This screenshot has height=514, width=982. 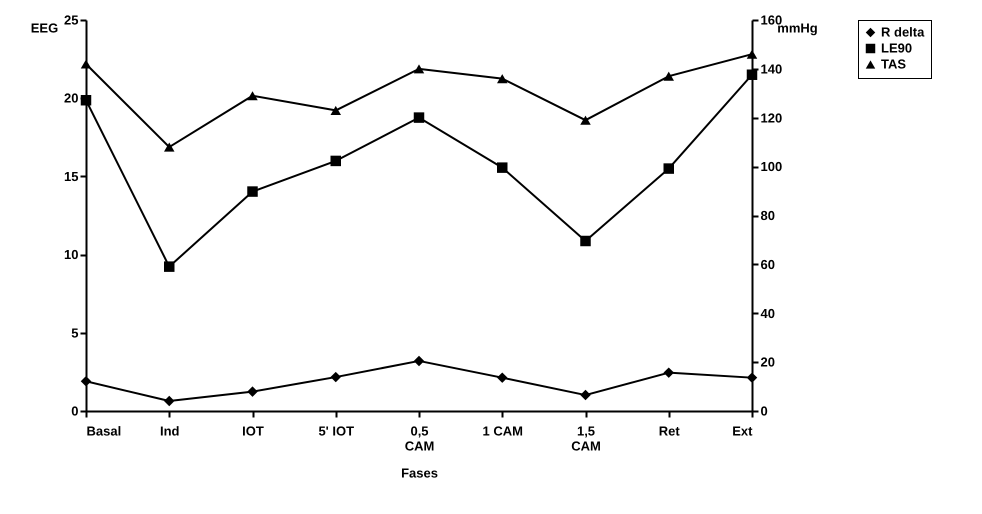 I want to click on x-tick-label: Ext, so click(x=743, y=431).